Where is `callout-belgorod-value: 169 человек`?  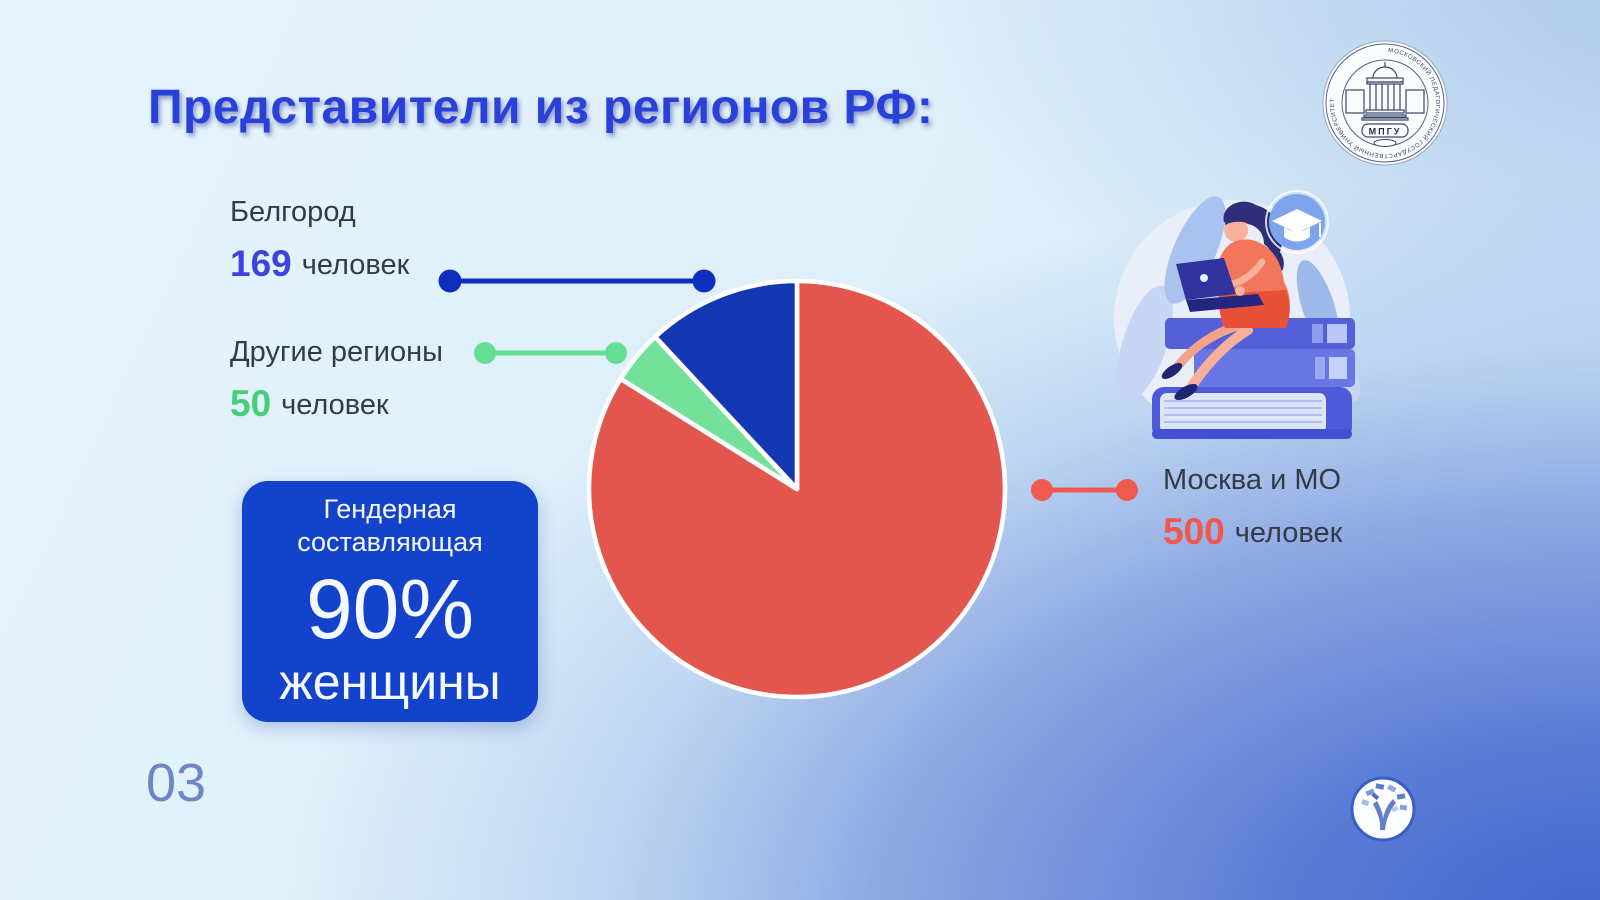 callout-belgorod-value: 169 человек is located at coordinates (319, 264).